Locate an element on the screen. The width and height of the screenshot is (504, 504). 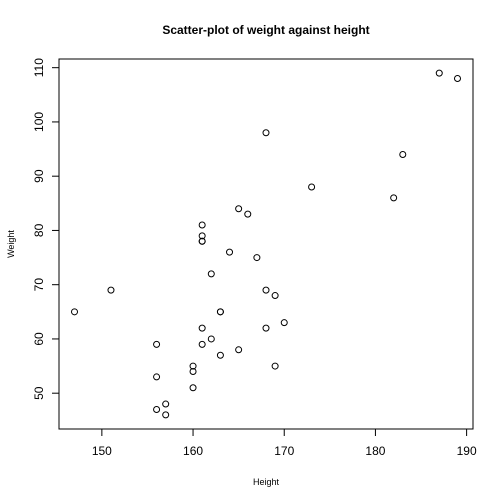
x-tick-label: 160 is located at coordinates (193, 451).